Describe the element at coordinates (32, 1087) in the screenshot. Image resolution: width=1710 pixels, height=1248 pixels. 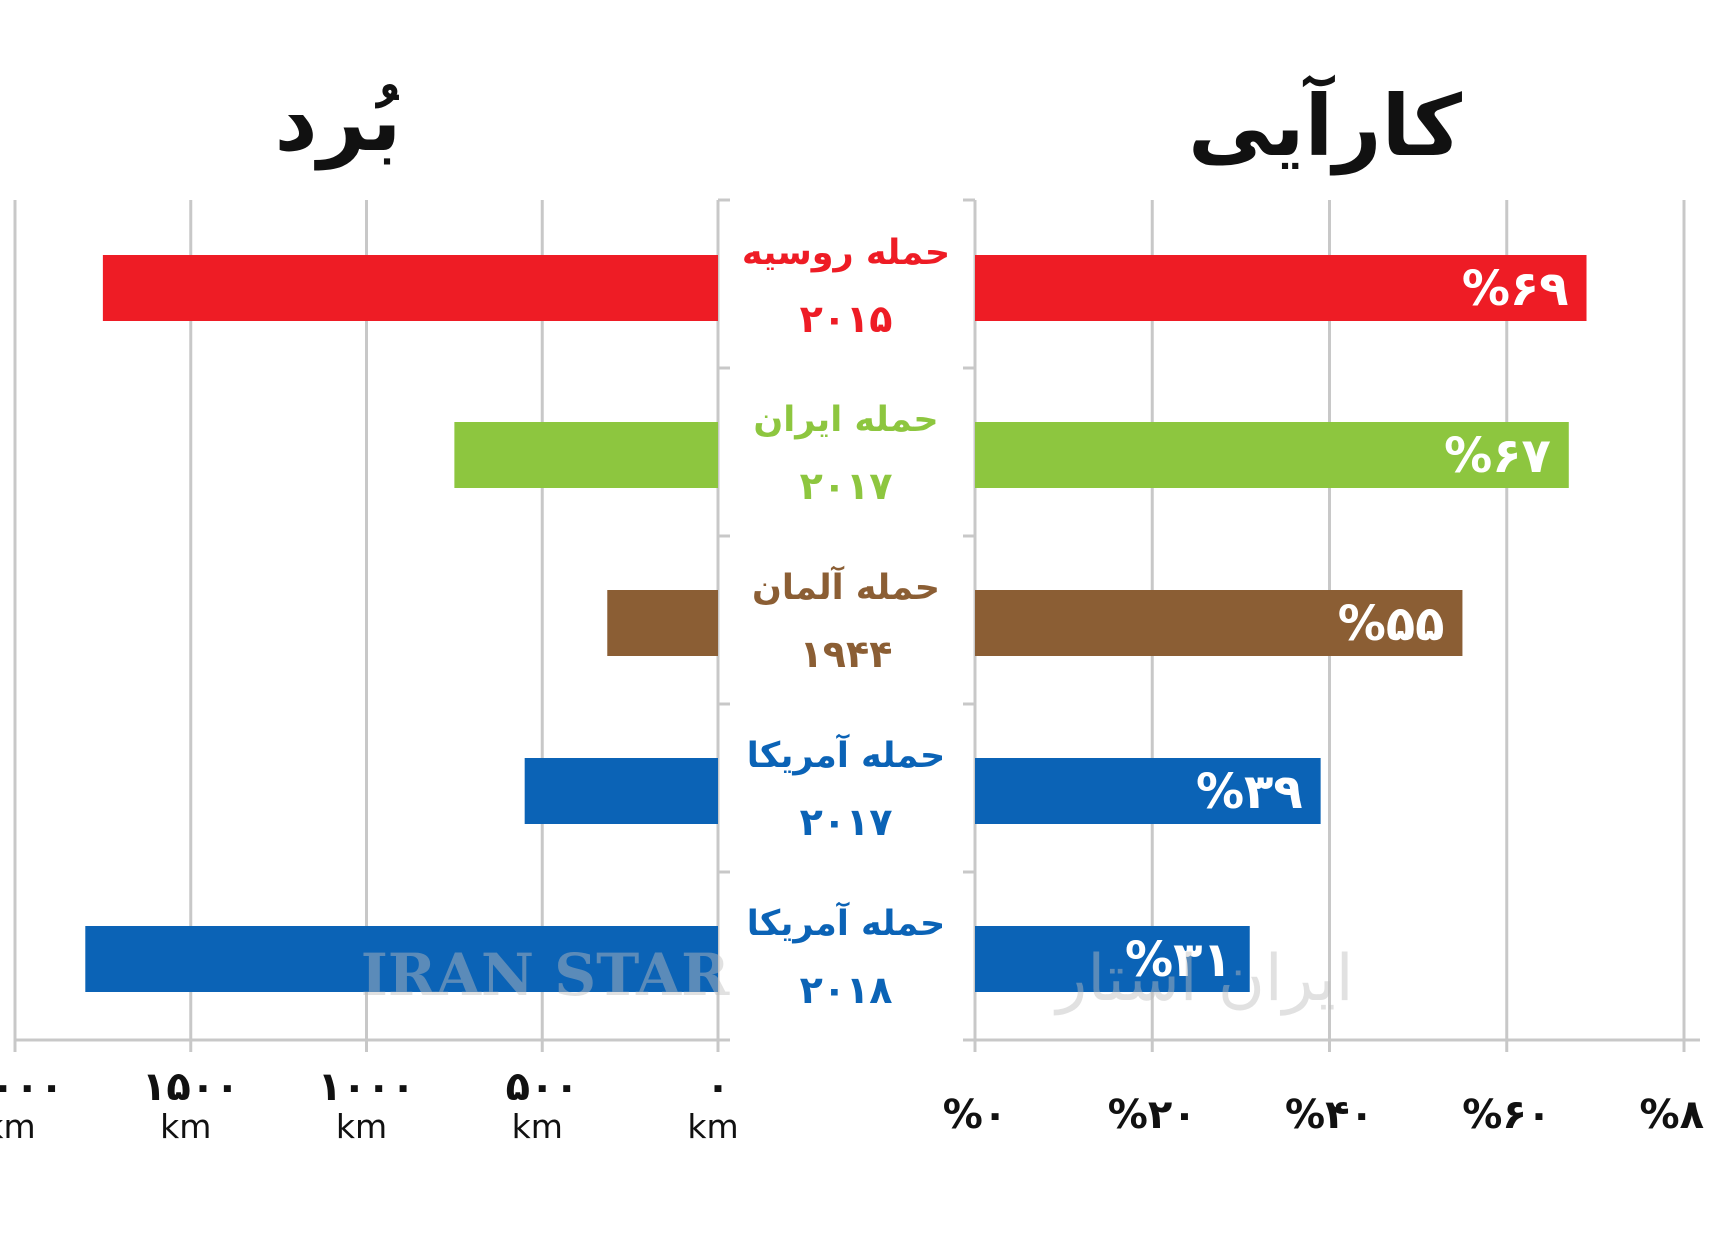
I see `range-tick-label: ۲۰۰۰` at that location.